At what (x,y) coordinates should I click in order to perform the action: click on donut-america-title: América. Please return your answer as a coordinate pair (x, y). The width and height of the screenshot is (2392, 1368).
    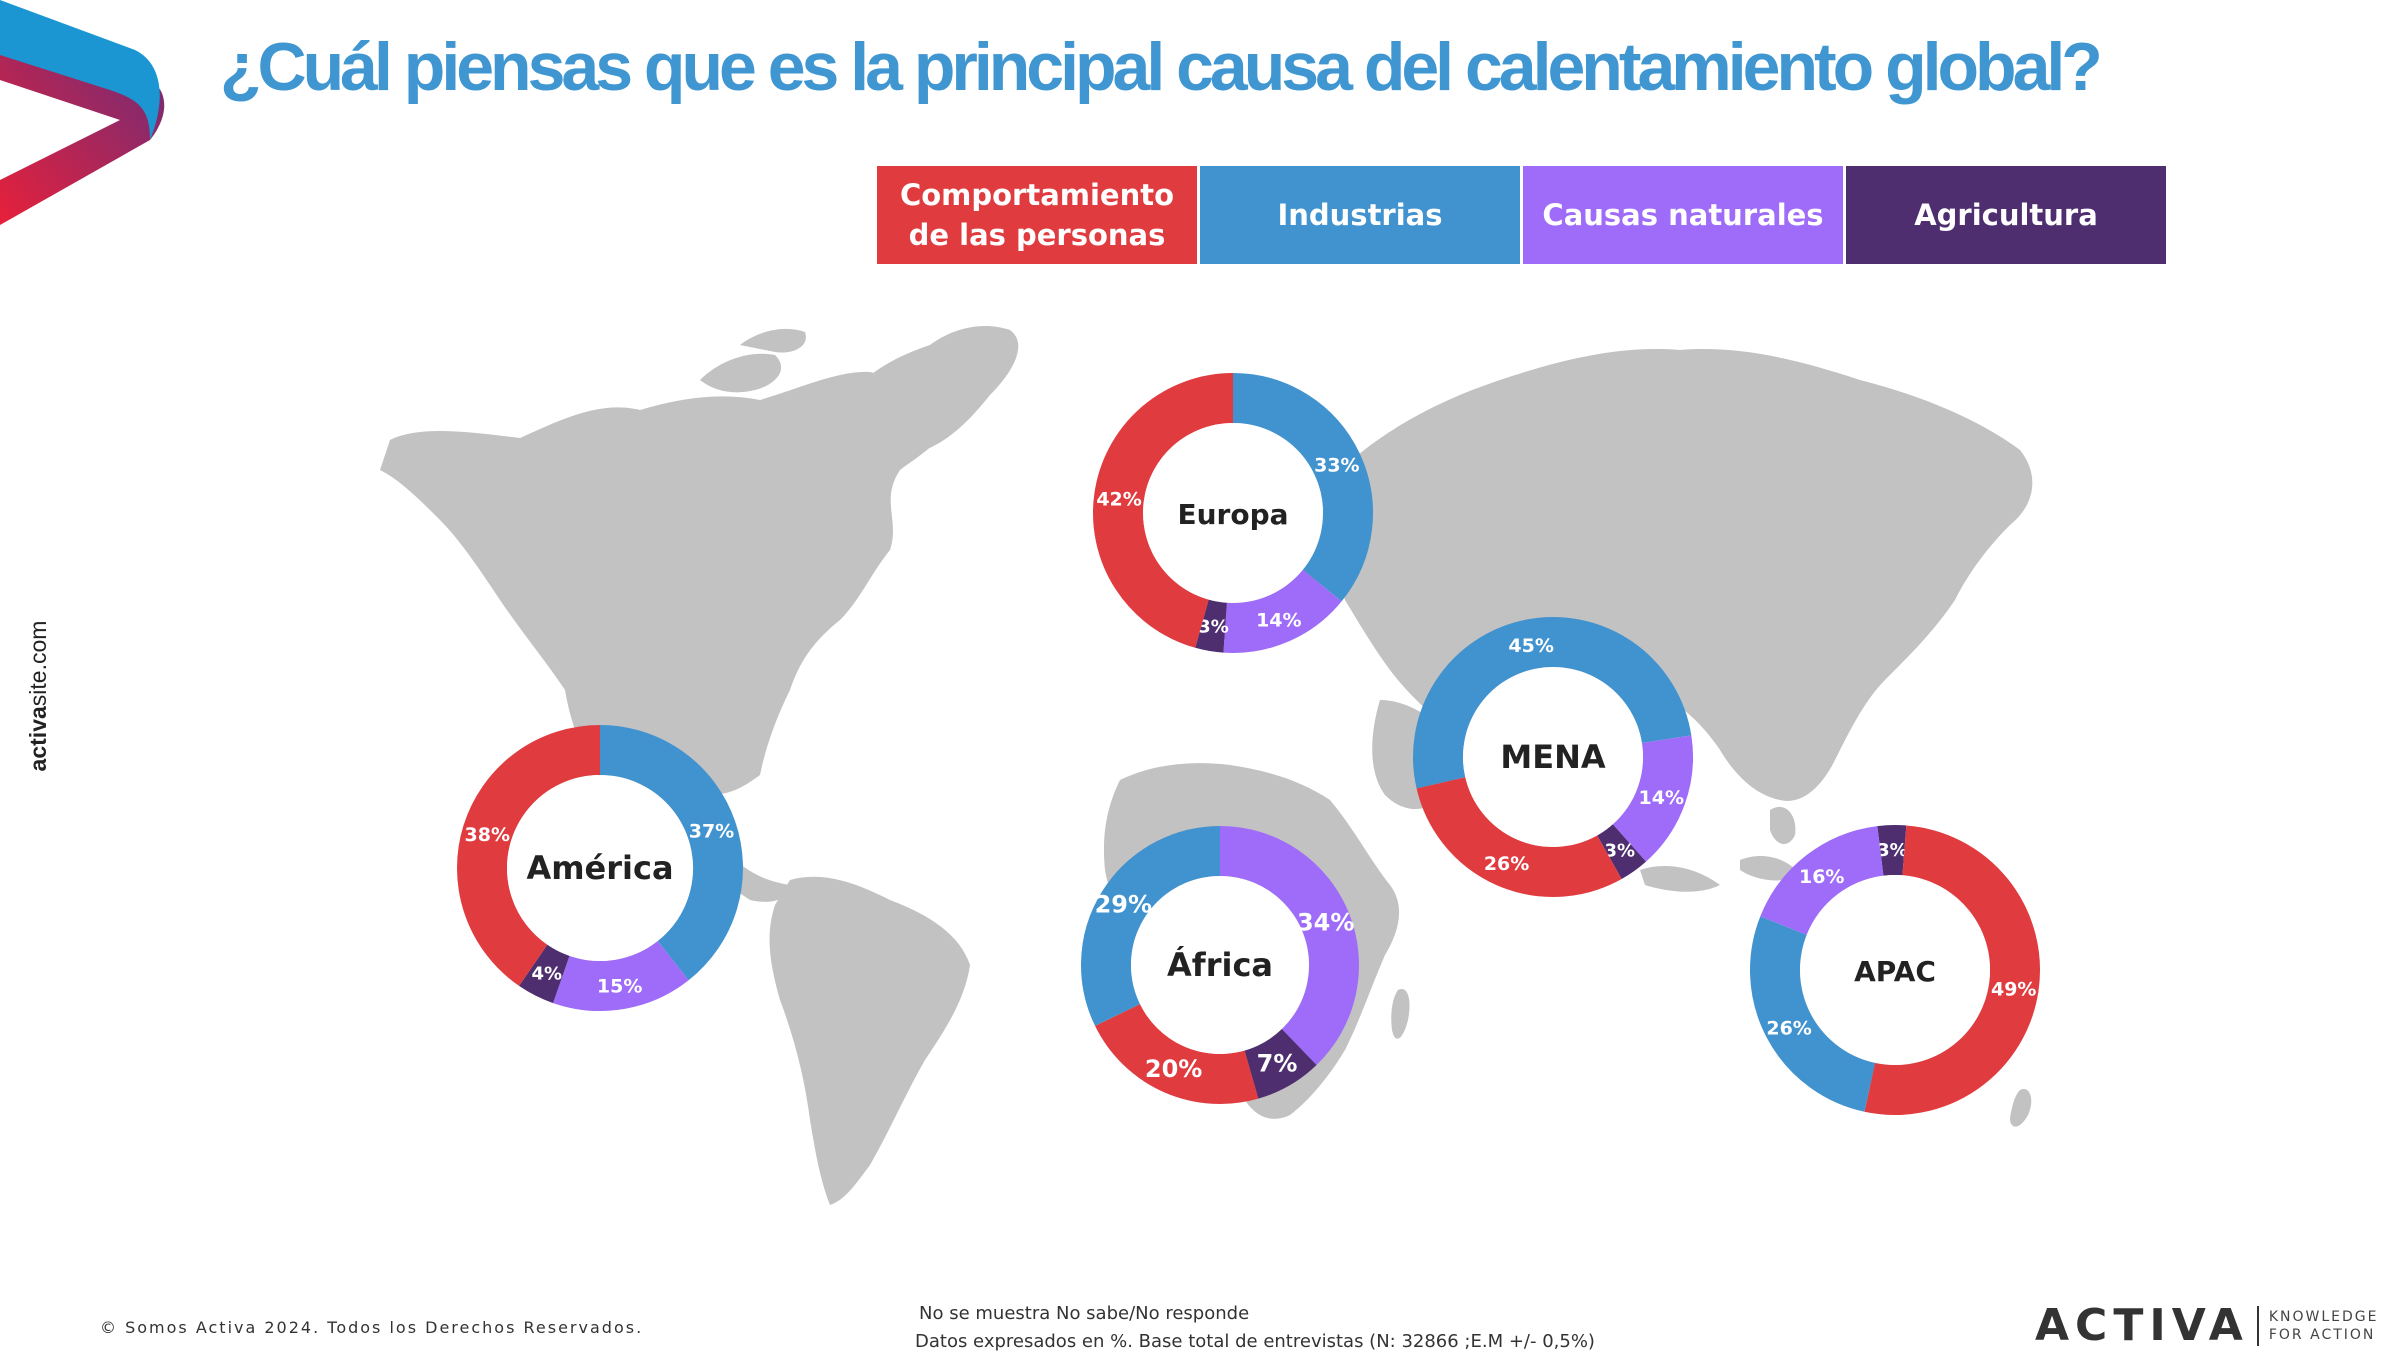
    Looking at the image, I should click on (599, 868).